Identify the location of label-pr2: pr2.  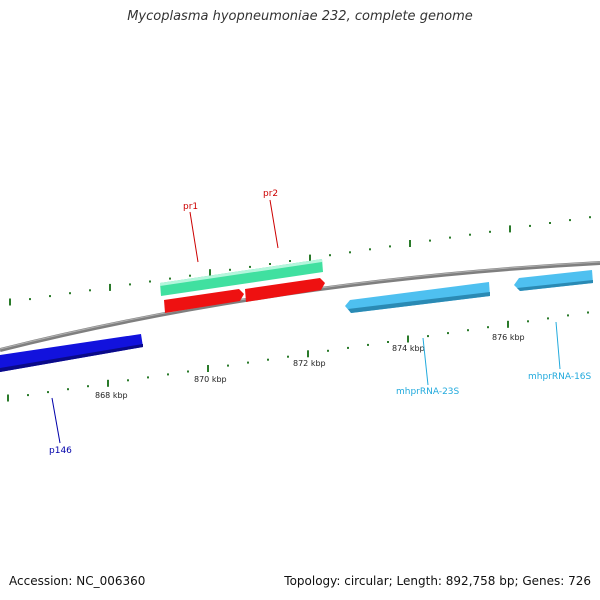
(270, 194).